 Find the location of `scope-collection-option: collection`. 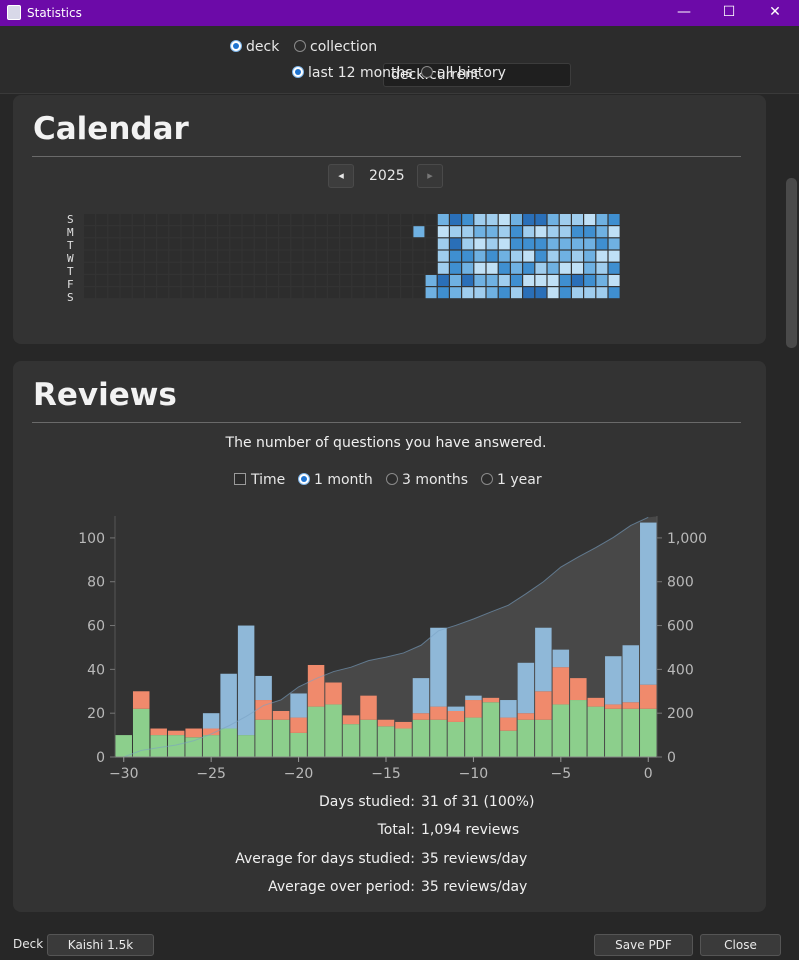

scope-collection-option: collection is located at coordinates (335, 47).